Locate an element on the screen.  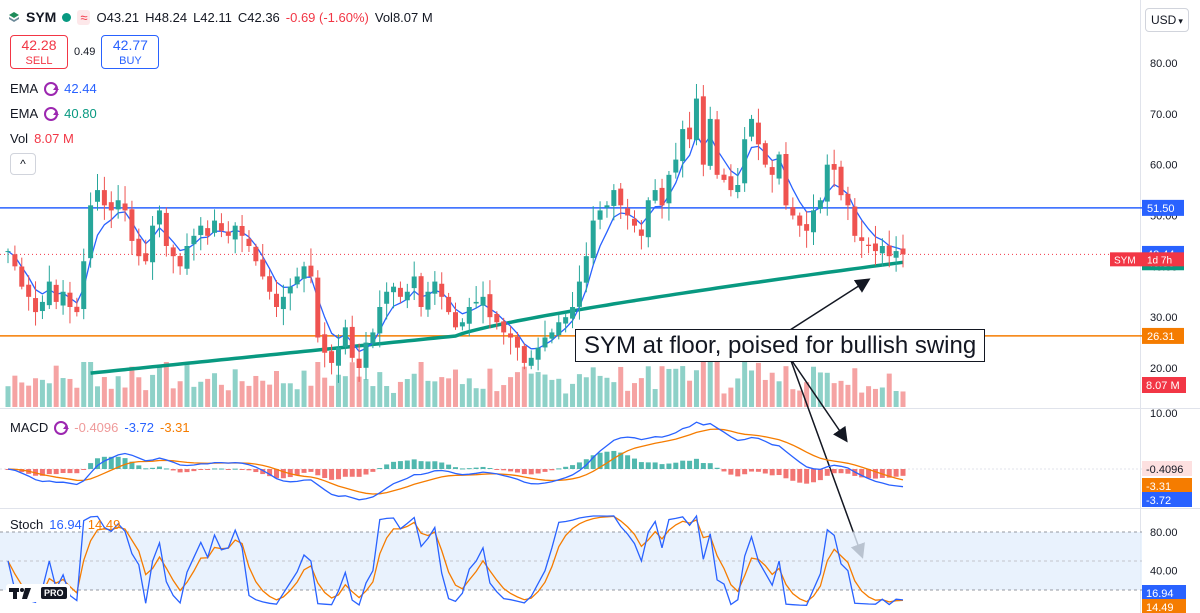
sell-price: 42.28 is located at coordinates (39, 45).